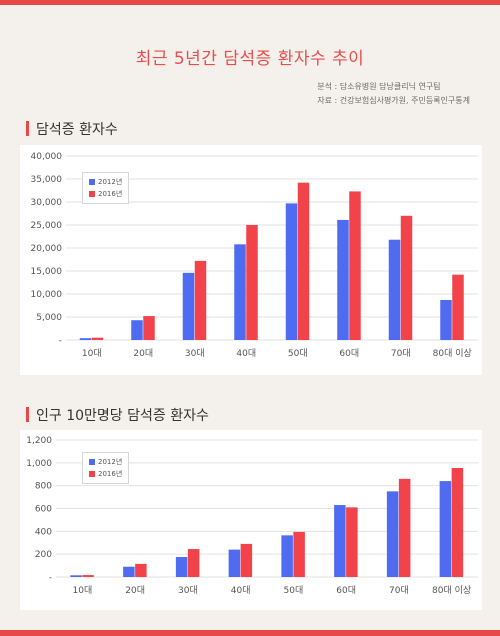 The width and height of the screenshot is (500, 636). I want to click on chart1-xtick-label: 30대, so click(195, 353).